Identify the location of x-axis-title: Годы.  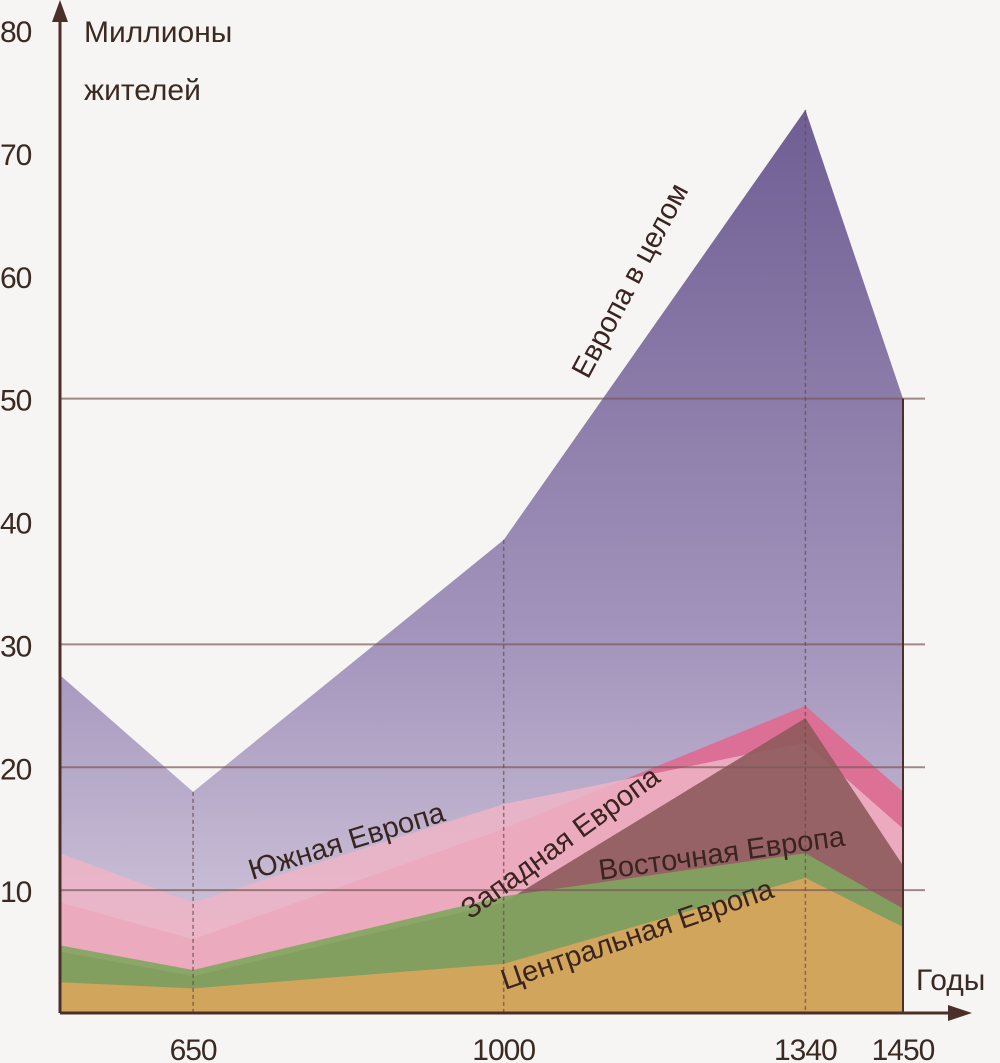
(950, 980).